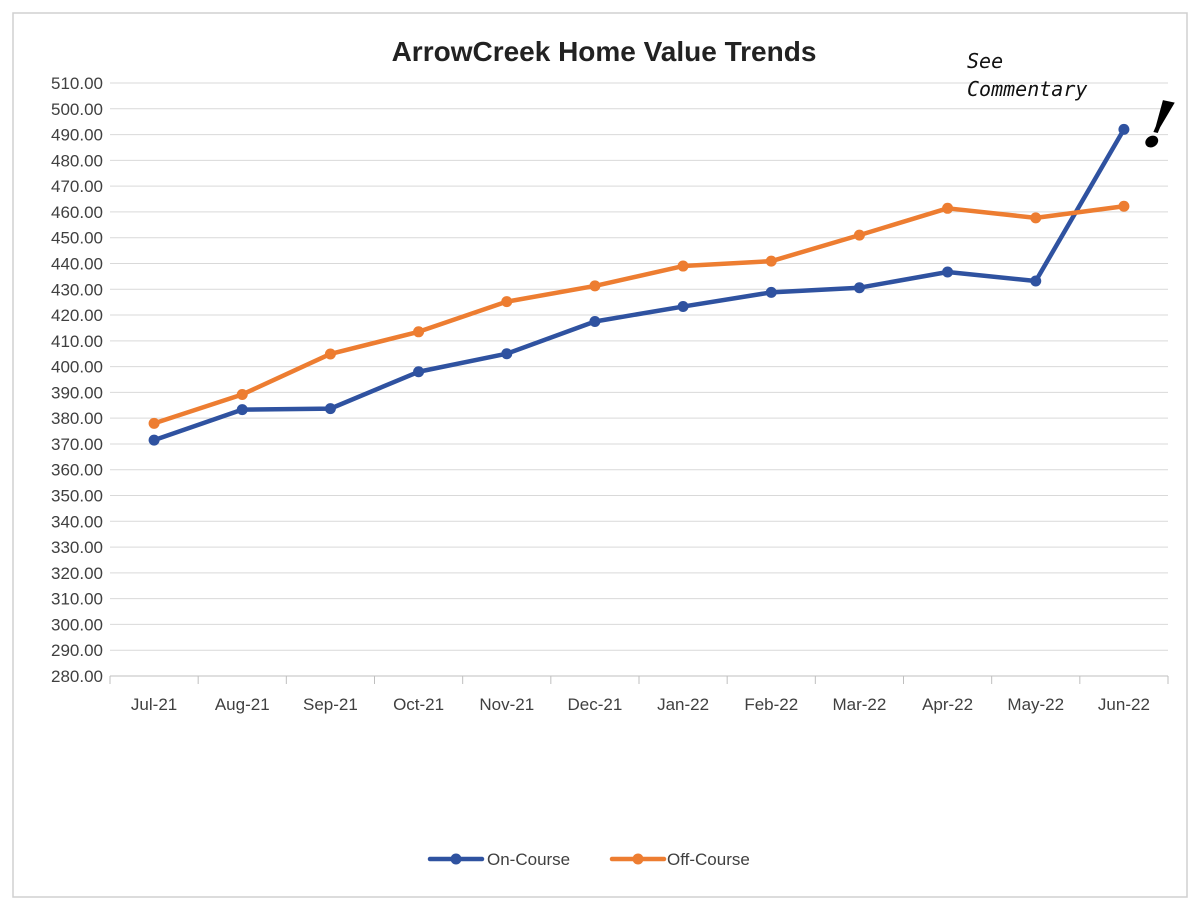 The width and height of the screenshot is (1200, 915). What do you see at coordinates (77, 650) in the screenshot?
I see `y-tick-label: 290.00` at bounding box center [77, 650].